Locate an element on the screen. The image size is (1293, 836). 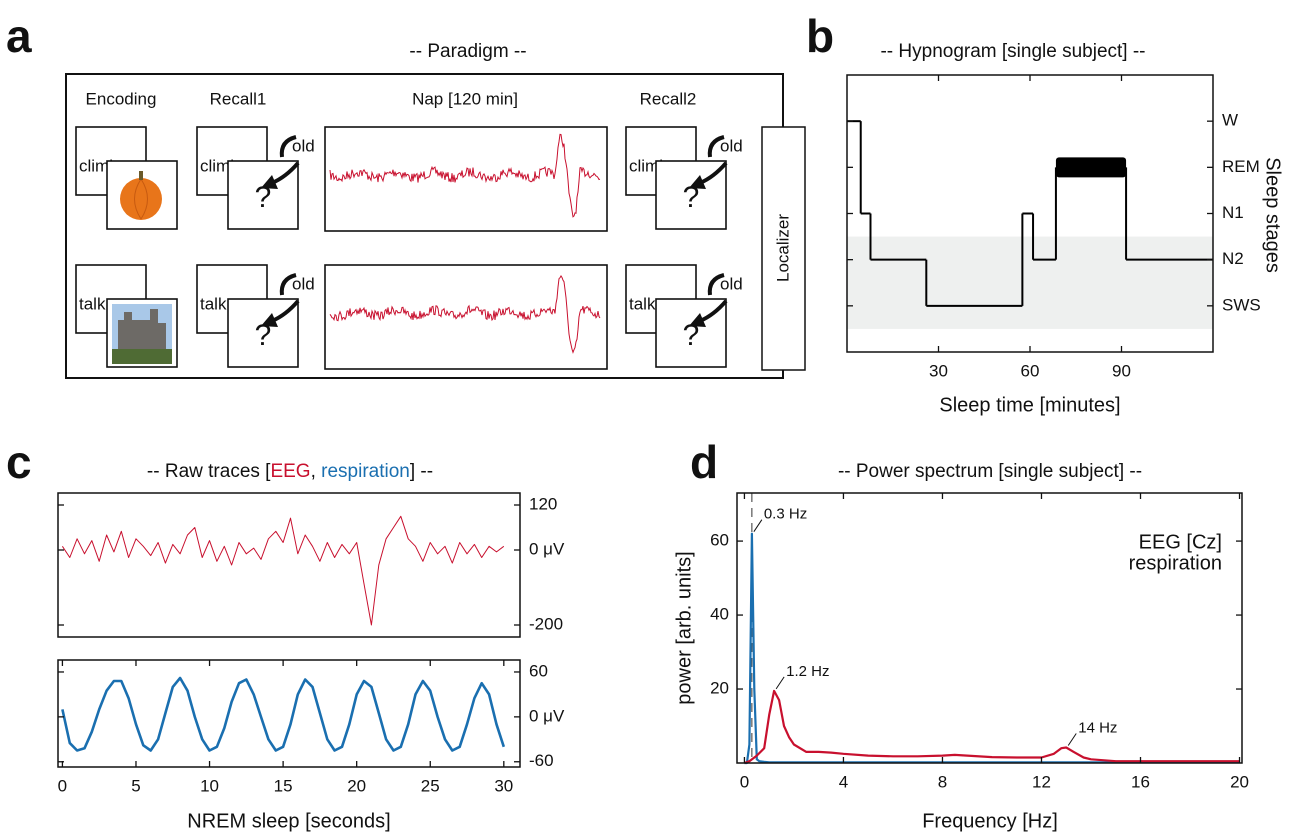
x-tick-label: 5 is located at coordinates (135, 785).